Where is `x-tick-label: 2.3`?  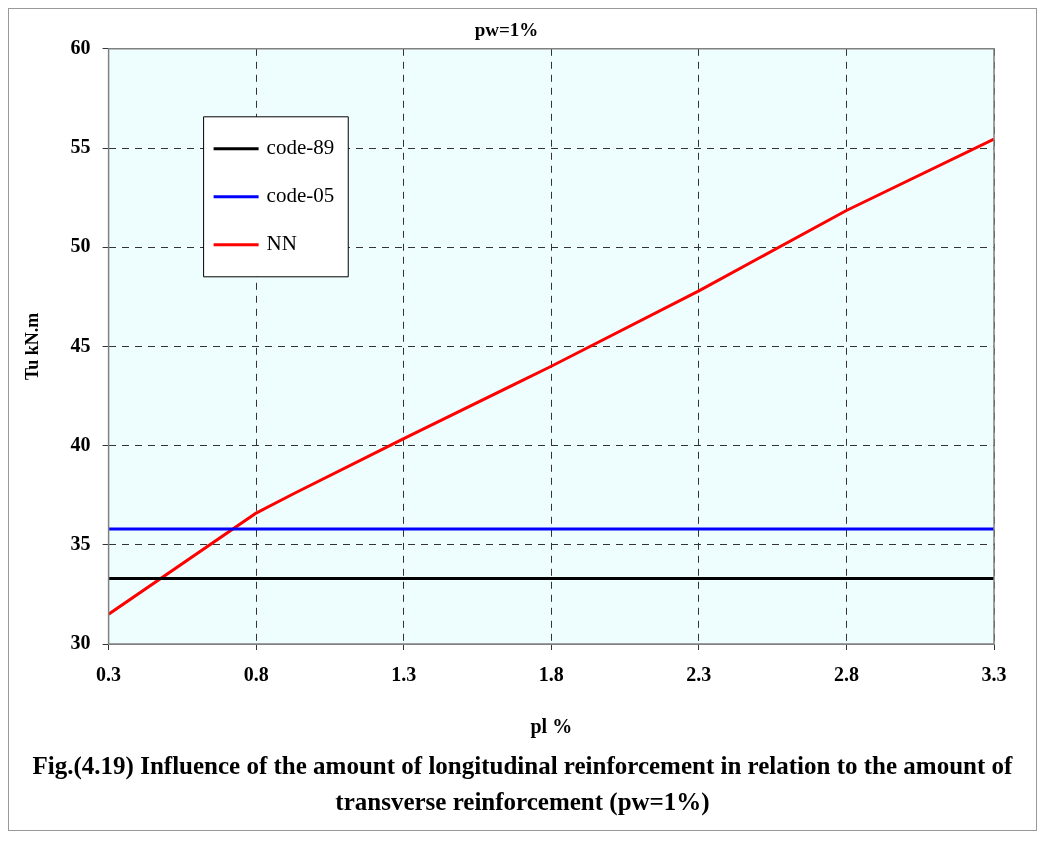
x-tick-label: 2.3 is located at coordinates (699, 674).